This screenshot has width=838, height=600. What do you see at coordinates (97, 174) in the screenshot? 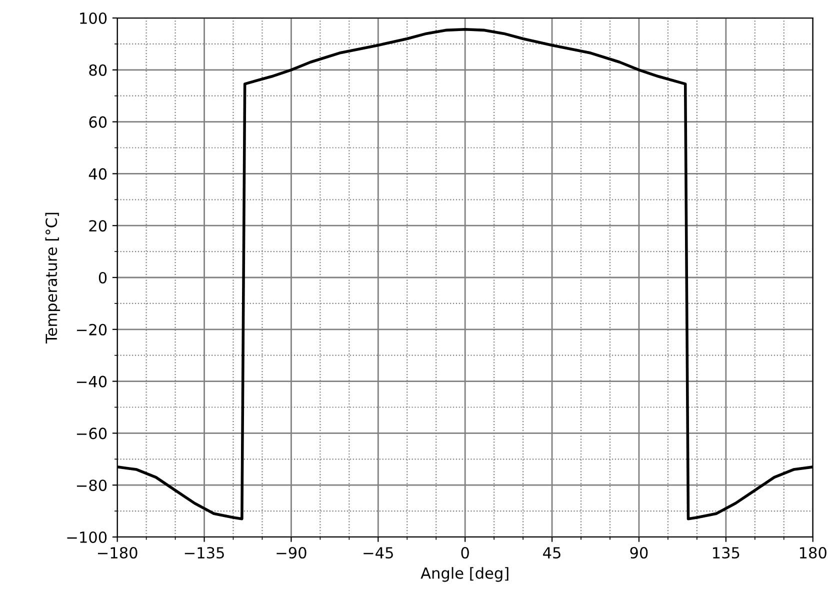
I see `y-tick-label: 40` at bounding box center [97, 174].